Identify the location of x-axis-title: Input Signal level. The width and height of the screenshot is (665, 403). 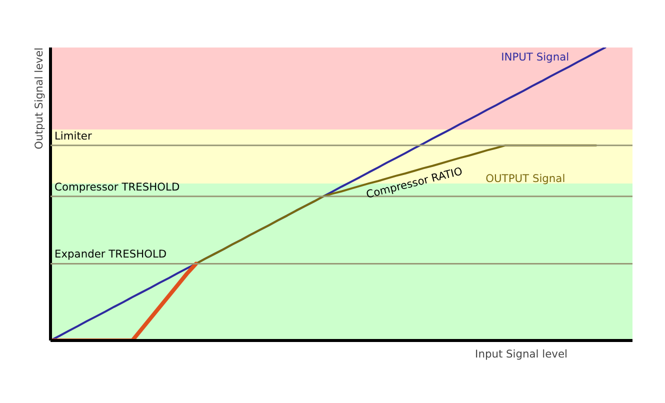
(521, 354).